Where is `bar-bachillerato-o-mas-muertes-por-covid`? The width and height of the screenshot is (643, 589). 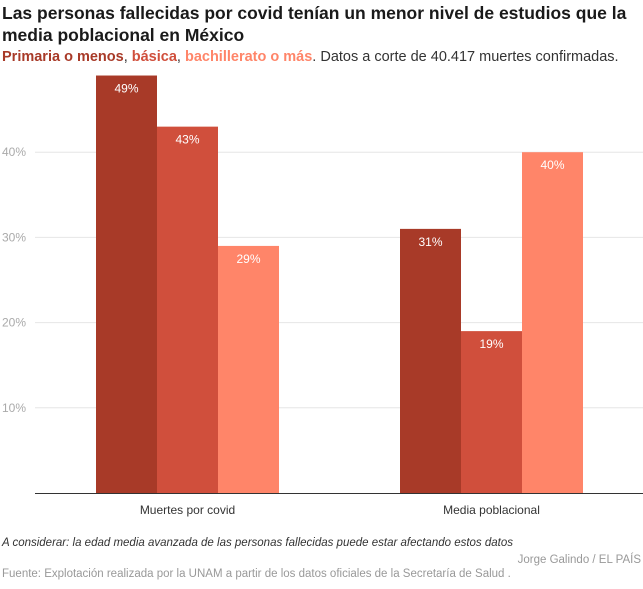
bar-bachillerato-o-mas-muertes-por-covid is located at coordinates (248, 369).